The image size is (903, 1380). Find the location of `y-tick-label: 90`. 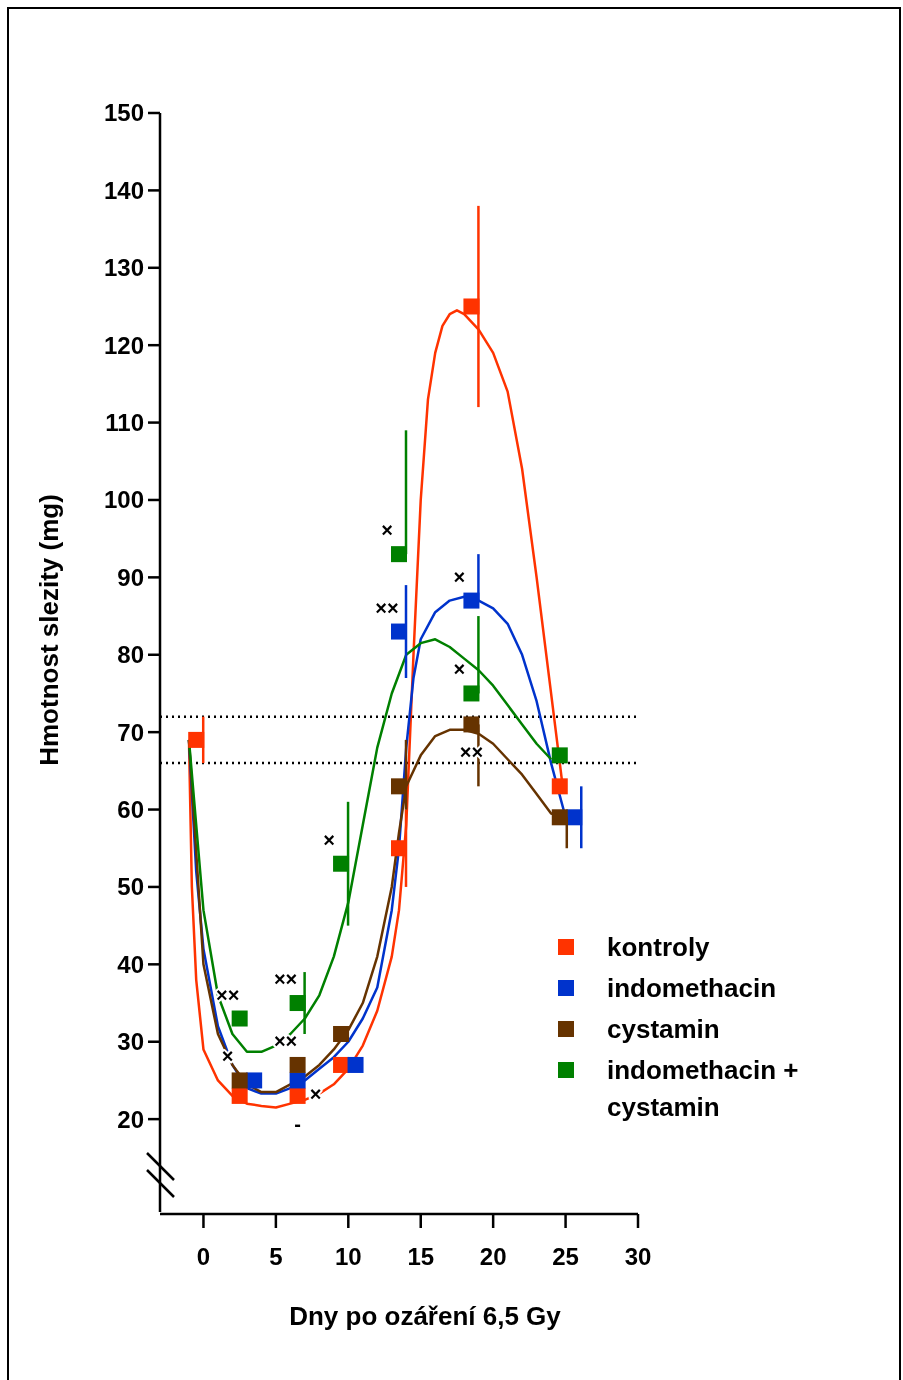

y-tick-label: 90 is located at coordinates (130, 577).